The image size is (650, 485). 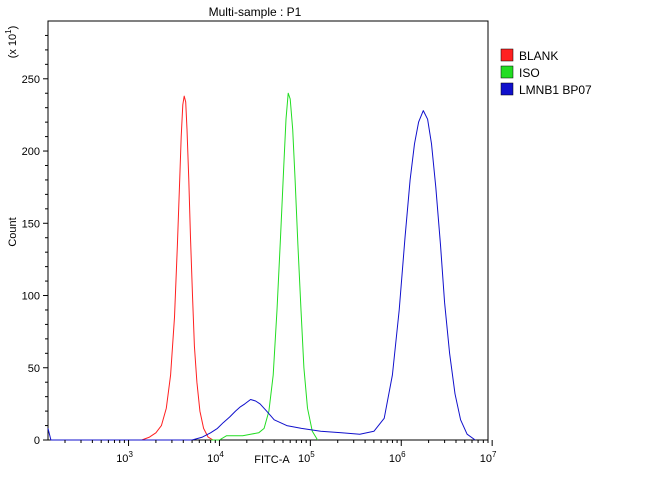 What do you see at coordinates (529, 73) in the screenshot?
I see `legend-label-iso: ISO` at bounding box center [529, 73].